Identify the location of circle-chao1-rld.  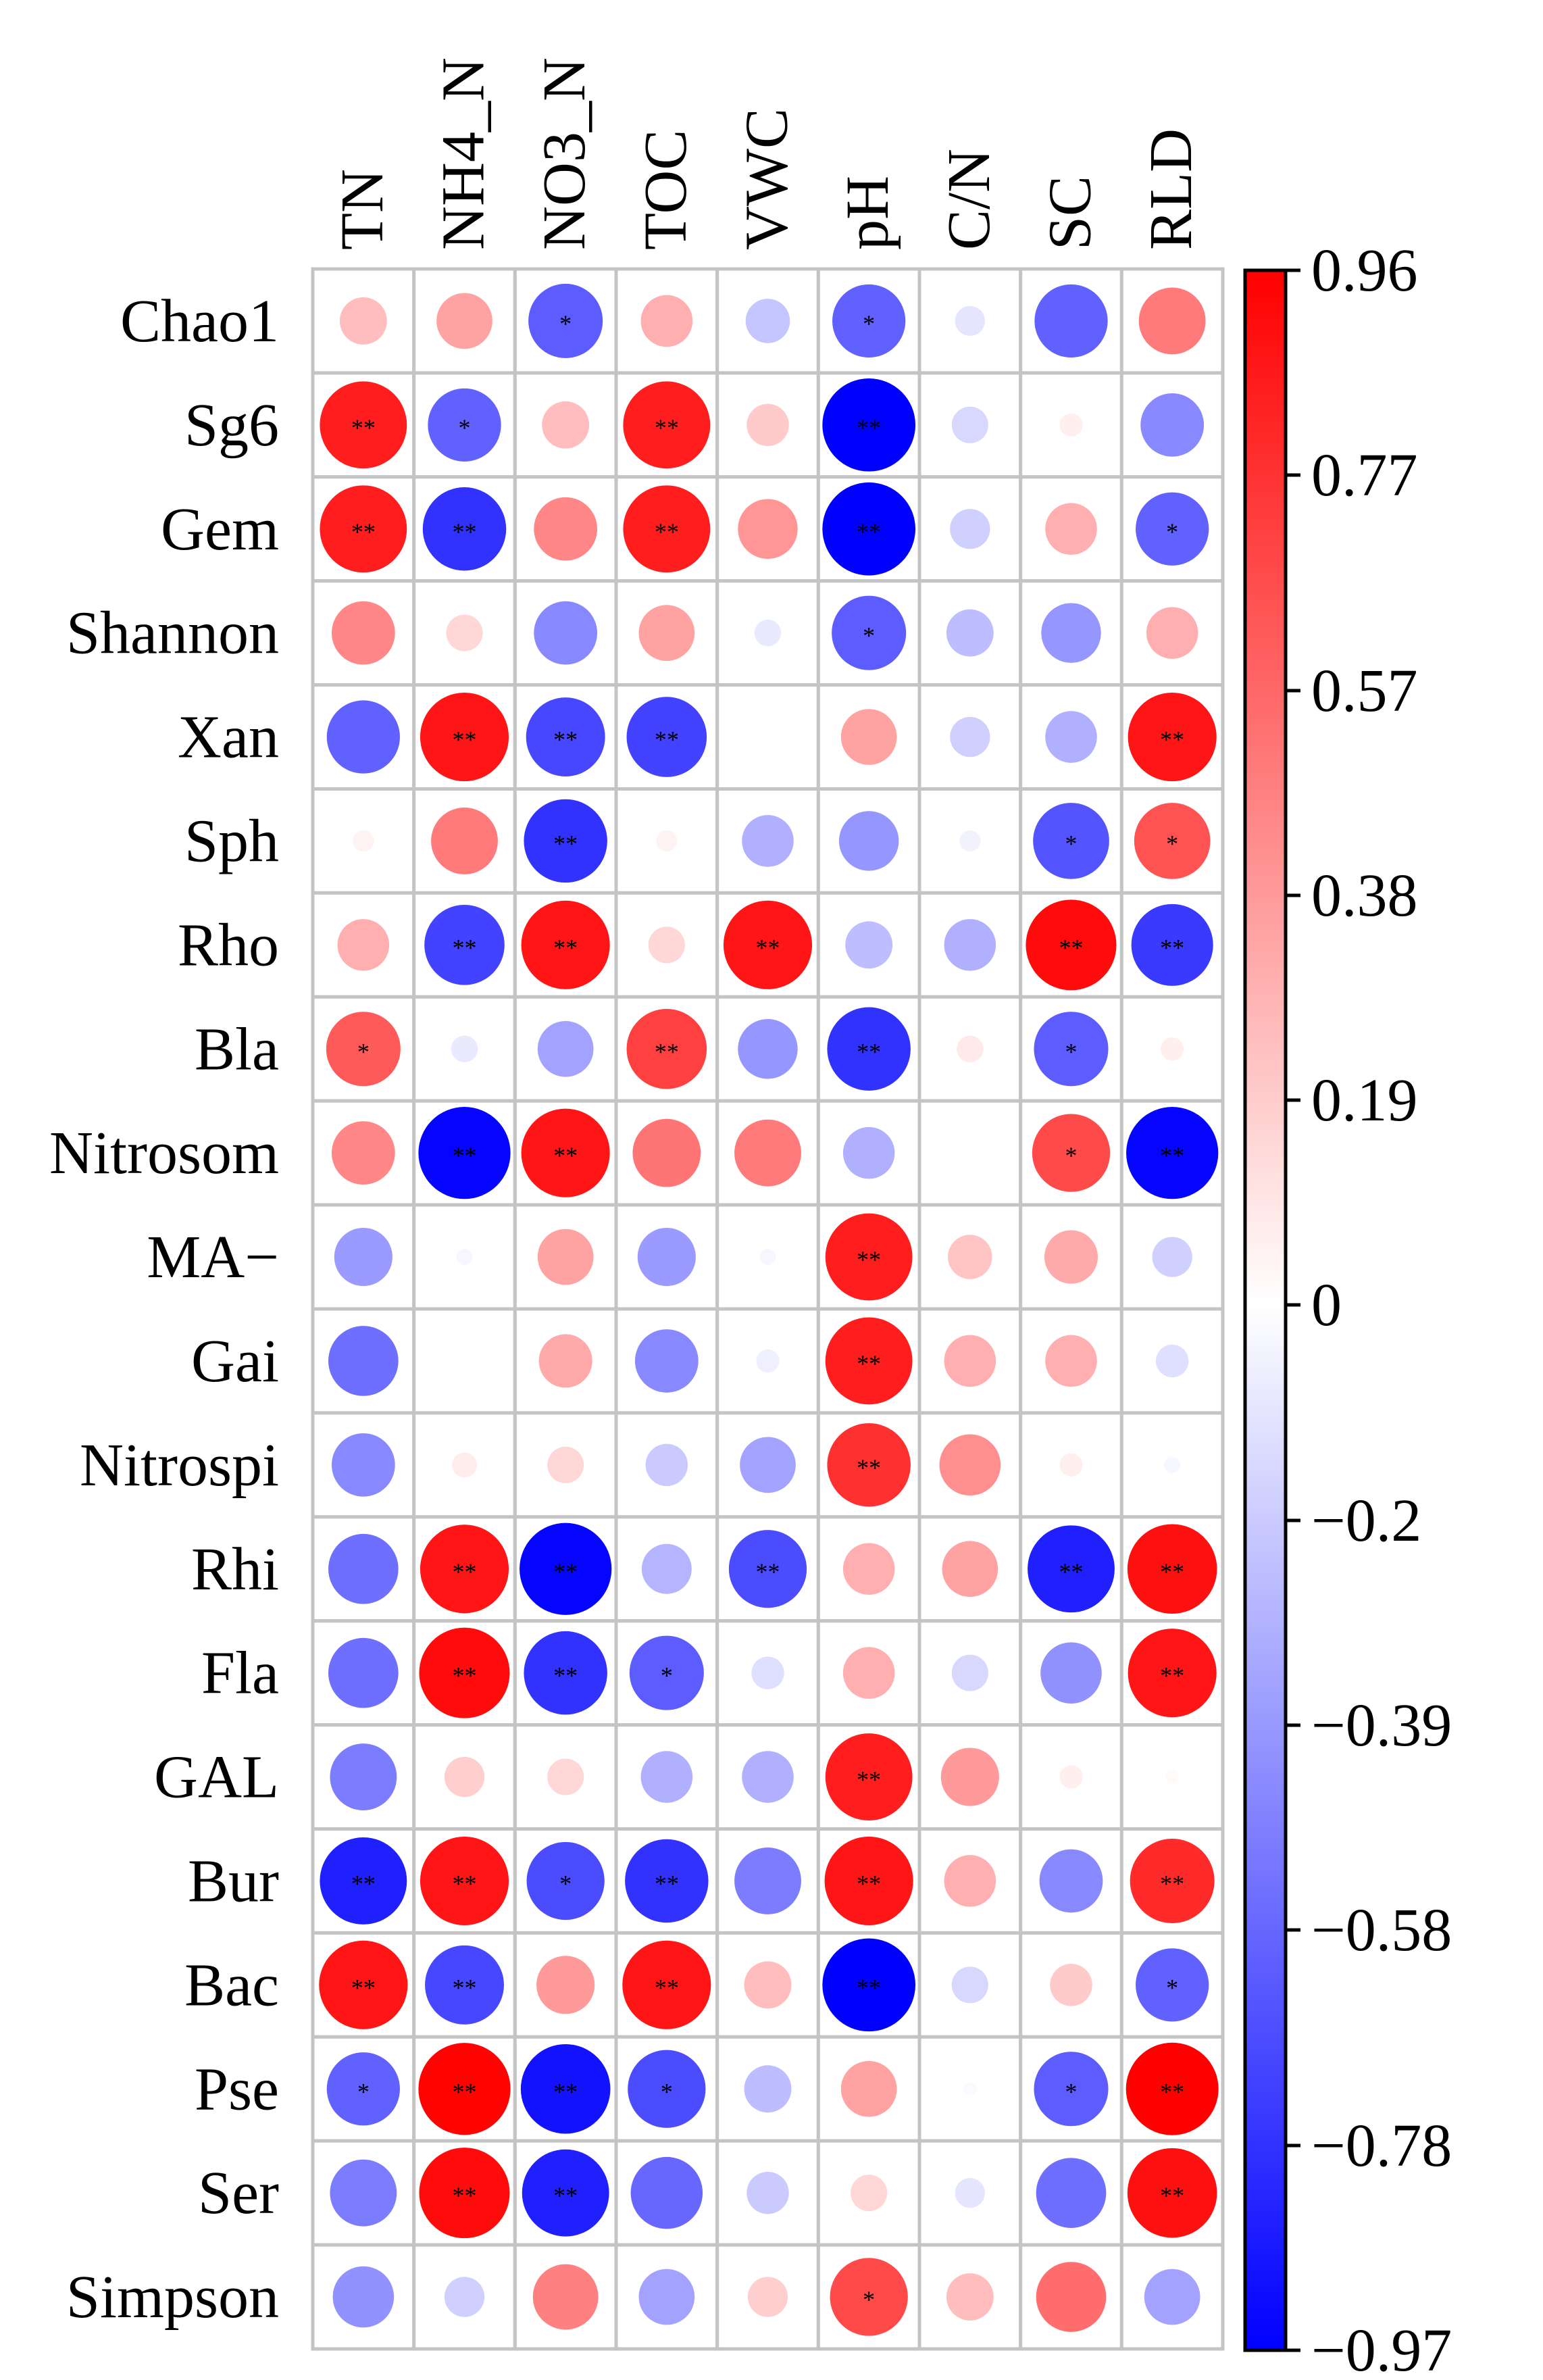
(1172, 321).